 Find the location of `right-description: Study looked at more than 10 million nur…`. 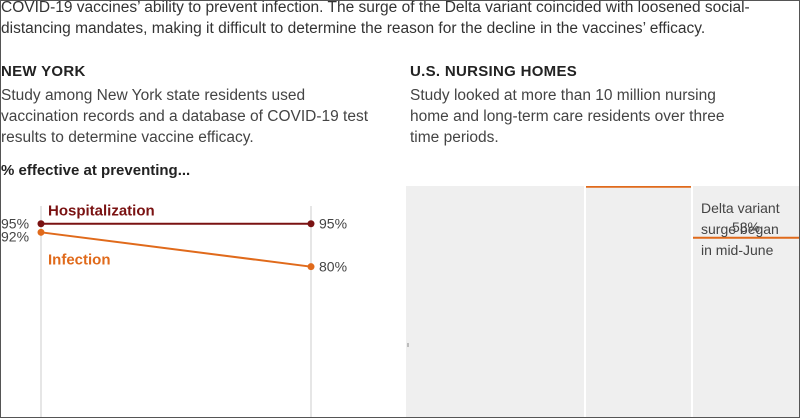

right-description: Study looked at more than 10 million nur… is located at coordinates (567, 116).